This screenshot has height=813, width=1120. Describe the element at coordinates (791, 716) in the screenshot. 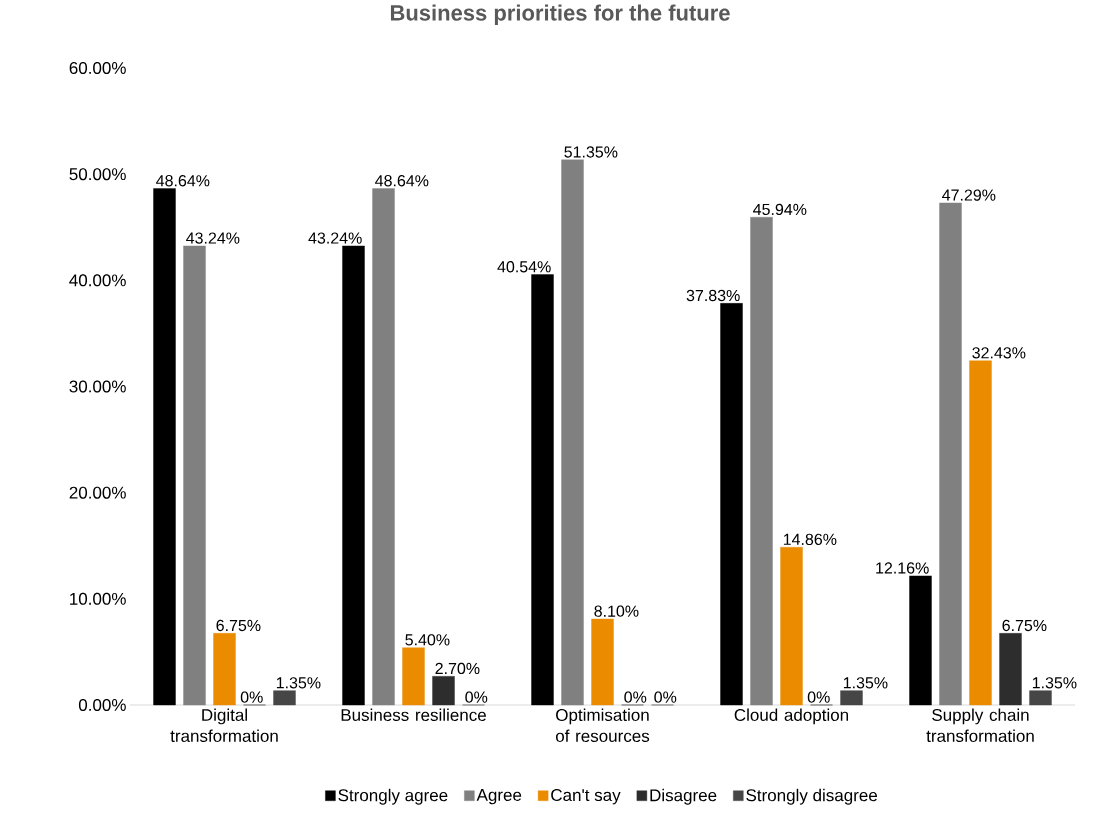

I see `x-tick-label: Cloud adoption` at that location.